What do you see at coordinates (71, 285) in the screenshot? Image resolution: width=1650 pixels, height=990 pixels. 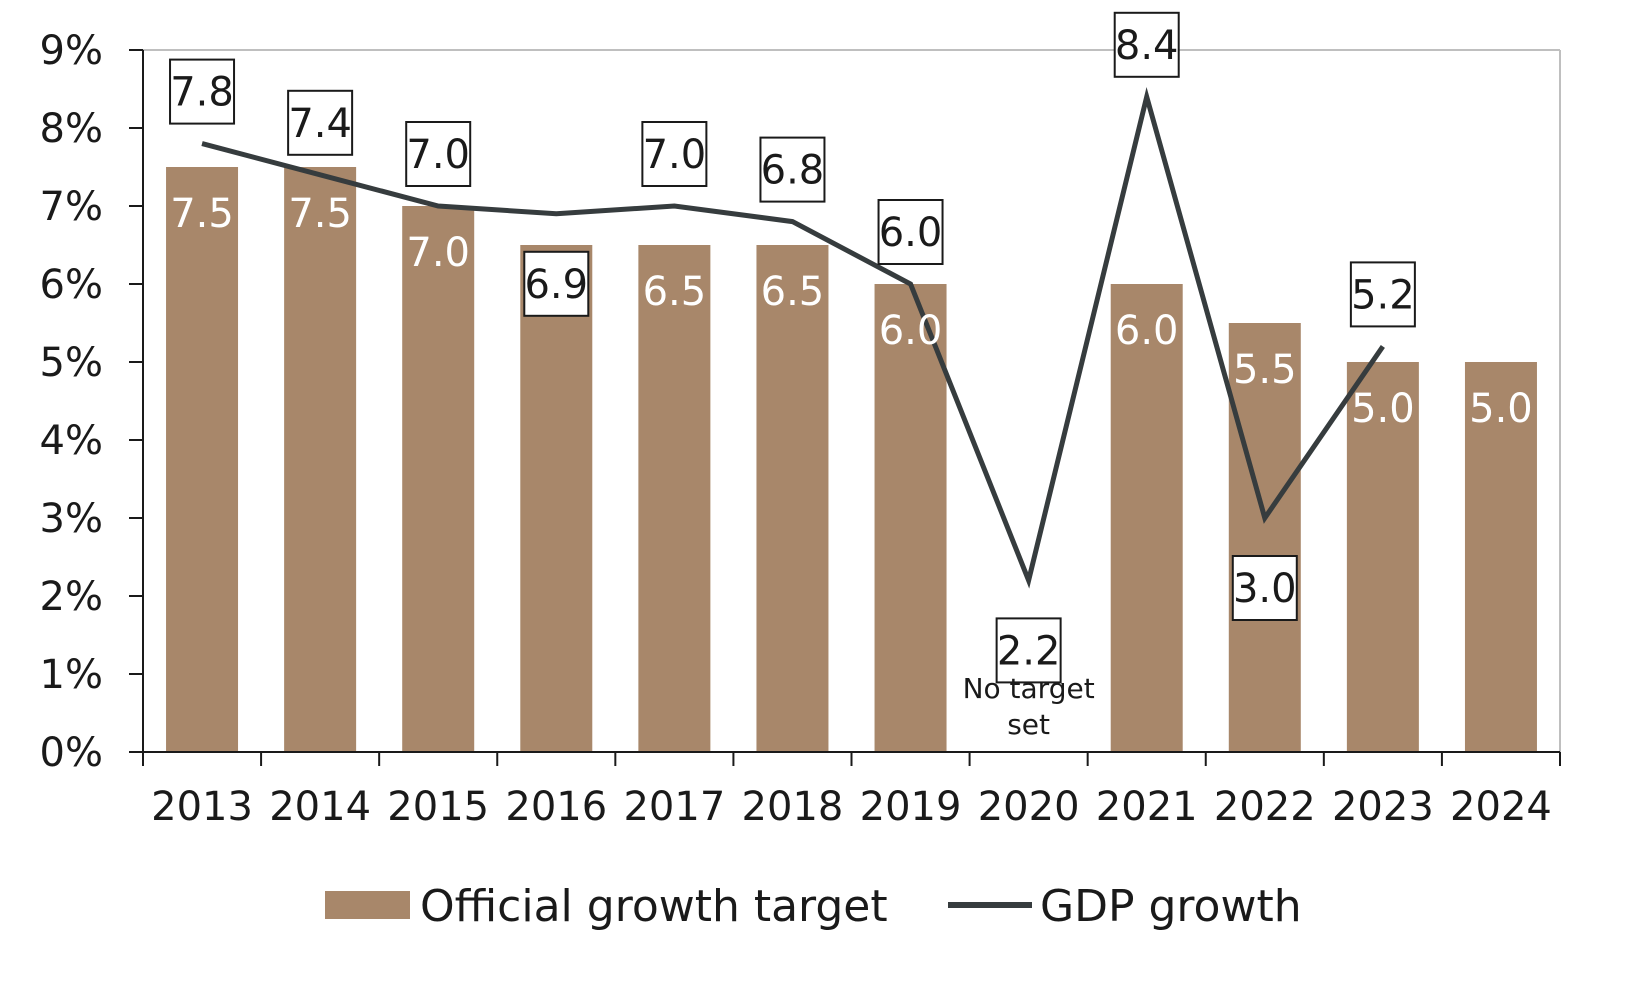 I see `y-tick-label: 6%` at bounding box center [71, 285].